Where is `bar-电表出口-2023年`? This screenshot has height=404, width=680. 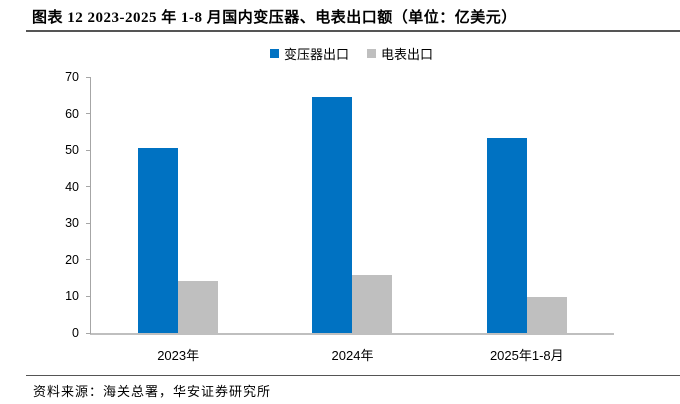 bar-电表出口-2023年 is located at coordinates (198, 307).